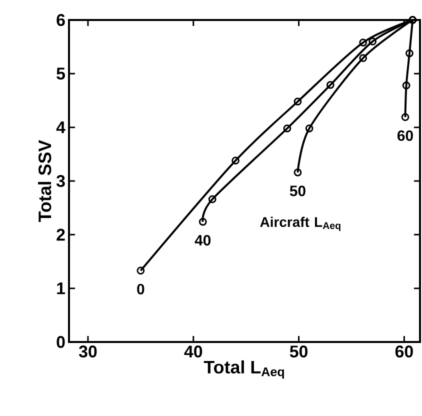 The image size is (422, 416). I want to click on y-tick-label: 6, so click(60, 20).